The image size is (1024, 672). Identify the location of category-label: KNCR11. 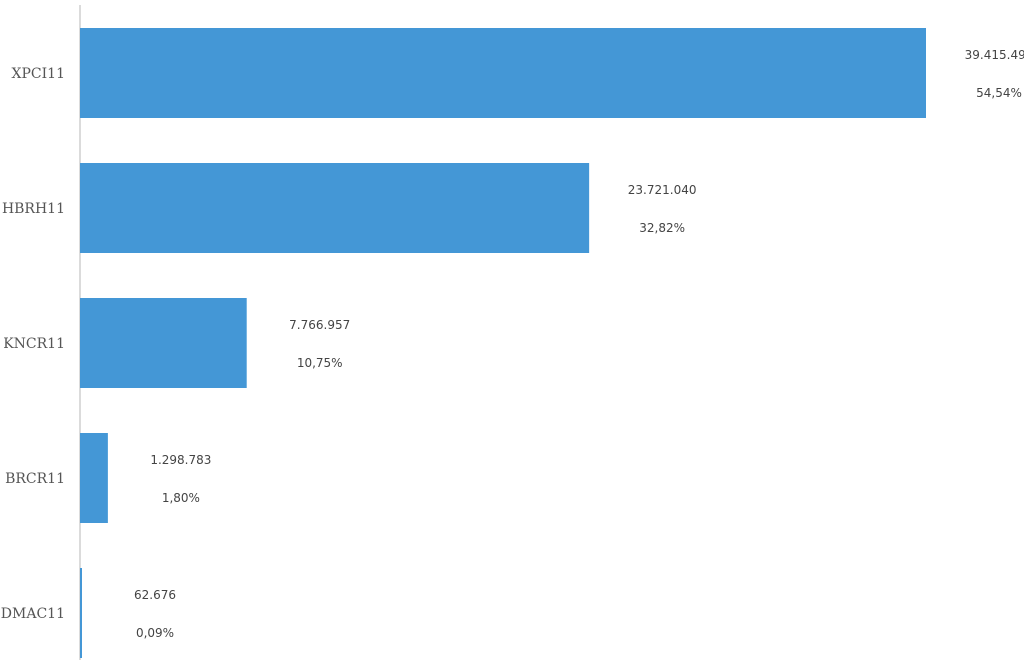
(34, 344).